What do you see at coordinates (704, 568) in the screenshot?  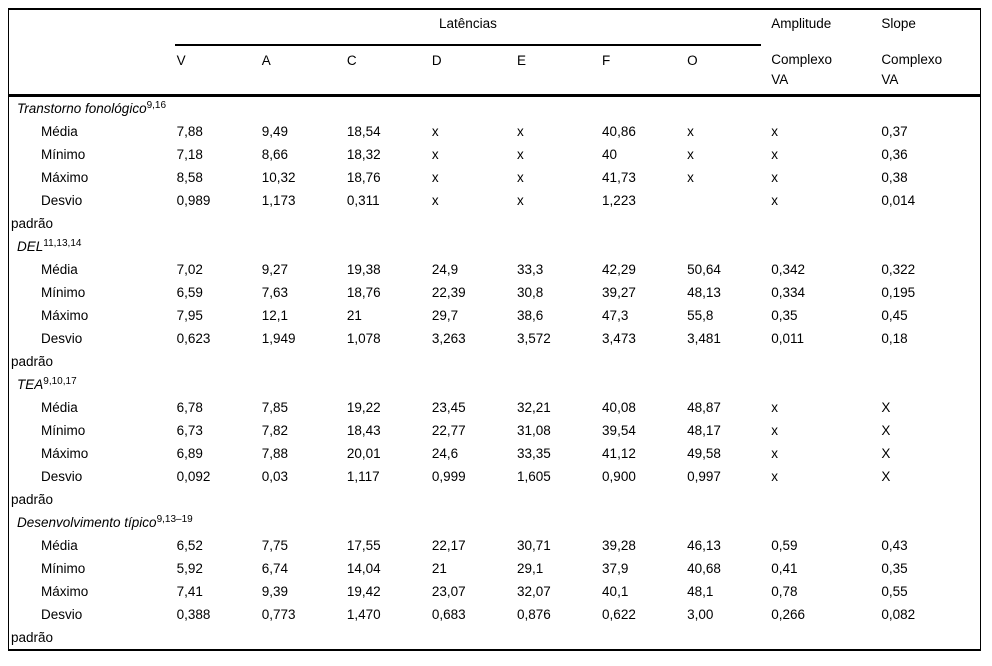 I see `cell-o: 40,68` at bounding box center [704, 568].